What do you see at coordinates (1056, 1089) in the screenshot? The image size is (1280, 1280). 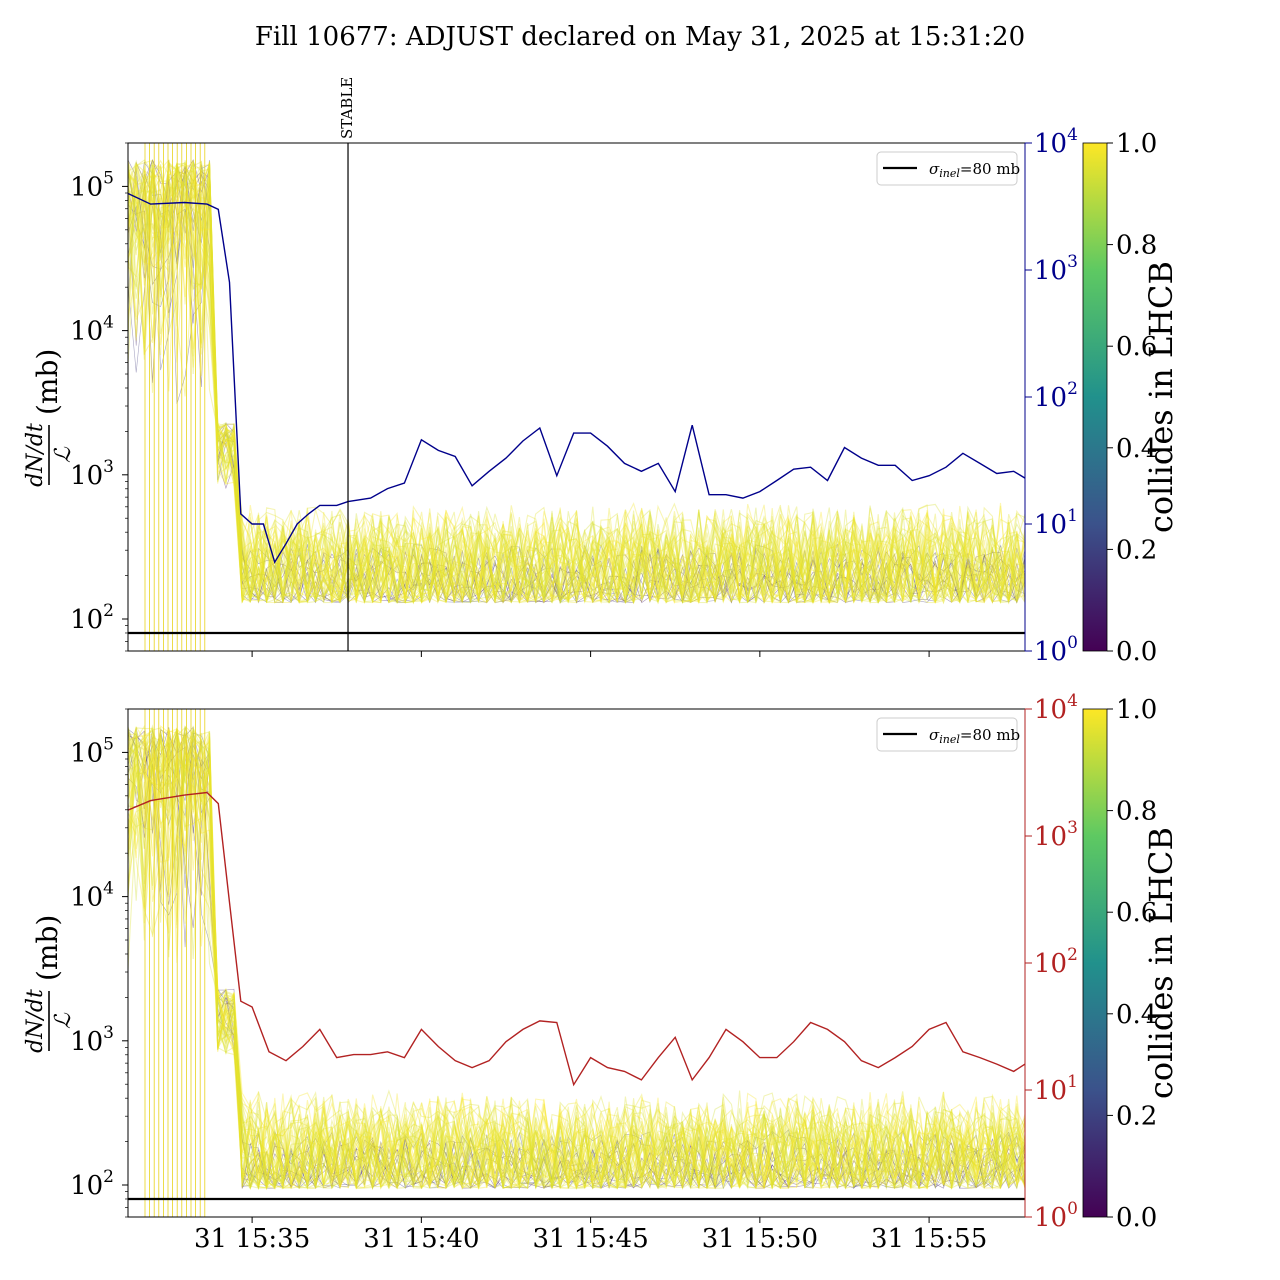 I see `right-ytick-label: 10¹` at bounding box center [1056, 1089].